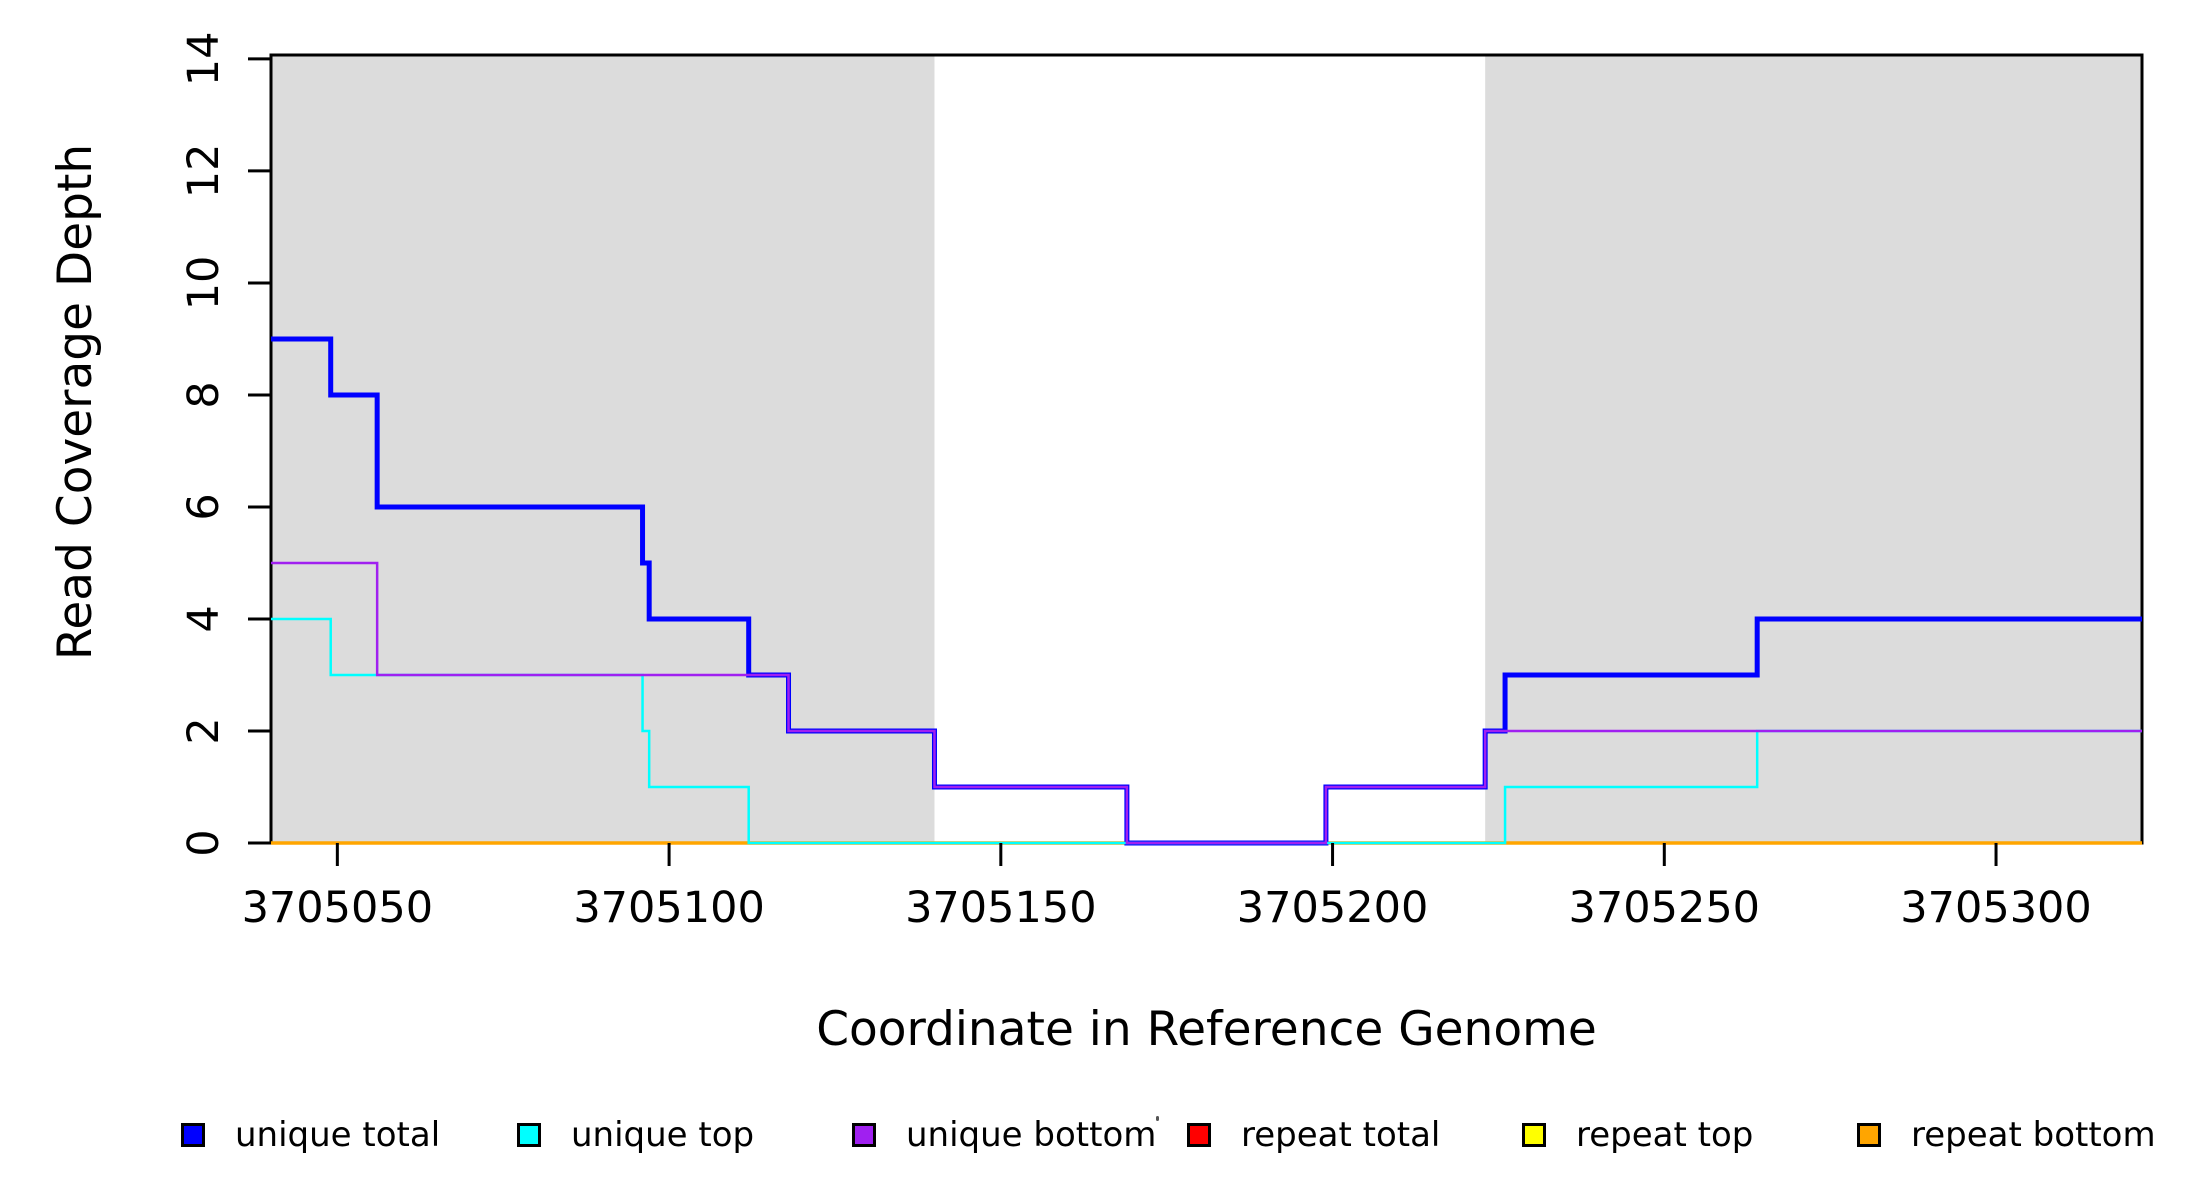 The image size is (2200, 1200). What do you see at coordinates (204, 506) in the screenshot?
I see `y-tick-label: 6` at bounding box center [204, 506].